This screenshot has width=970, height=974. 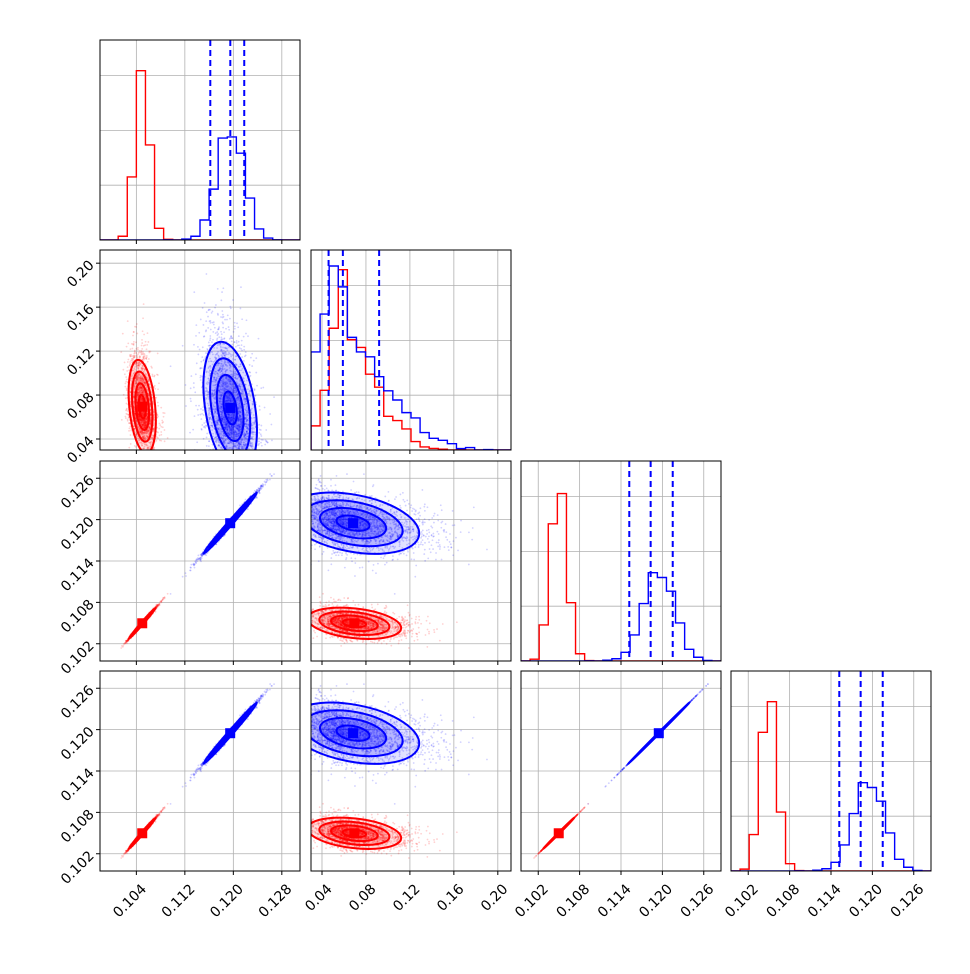 What do you see at coordinates (411, 358) in the screenshot?
I see `blue-histogram` at bounding box center [411, 358].